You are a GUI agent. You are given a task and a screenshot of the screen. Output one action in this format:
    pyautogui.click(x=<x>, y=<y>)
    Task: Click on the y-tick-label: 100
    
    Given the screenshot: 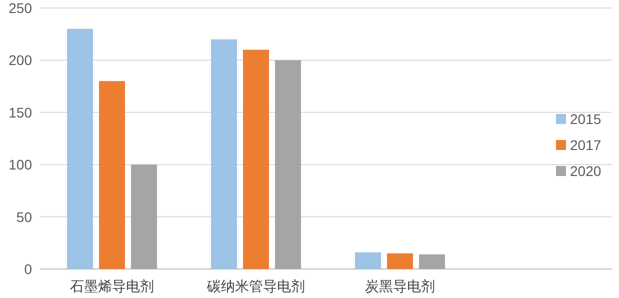 What is the action you would take?
    pyautogui.click(x=20, y=164)
    